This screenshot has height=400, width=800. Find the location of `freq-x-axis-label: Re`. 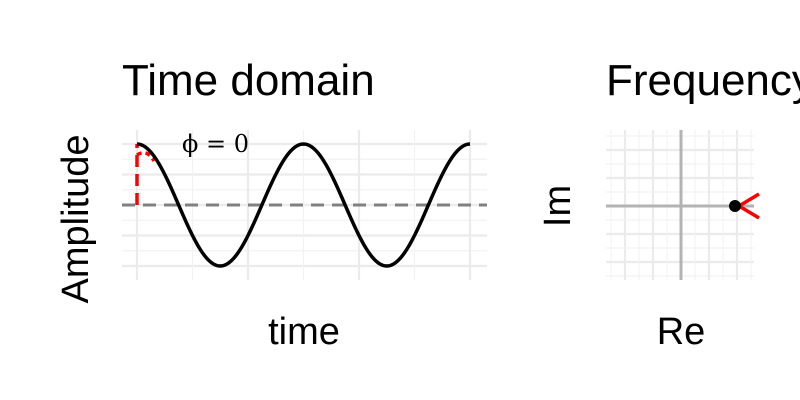

freq-x-axis-label: Re is located at coordinates (681, 332).